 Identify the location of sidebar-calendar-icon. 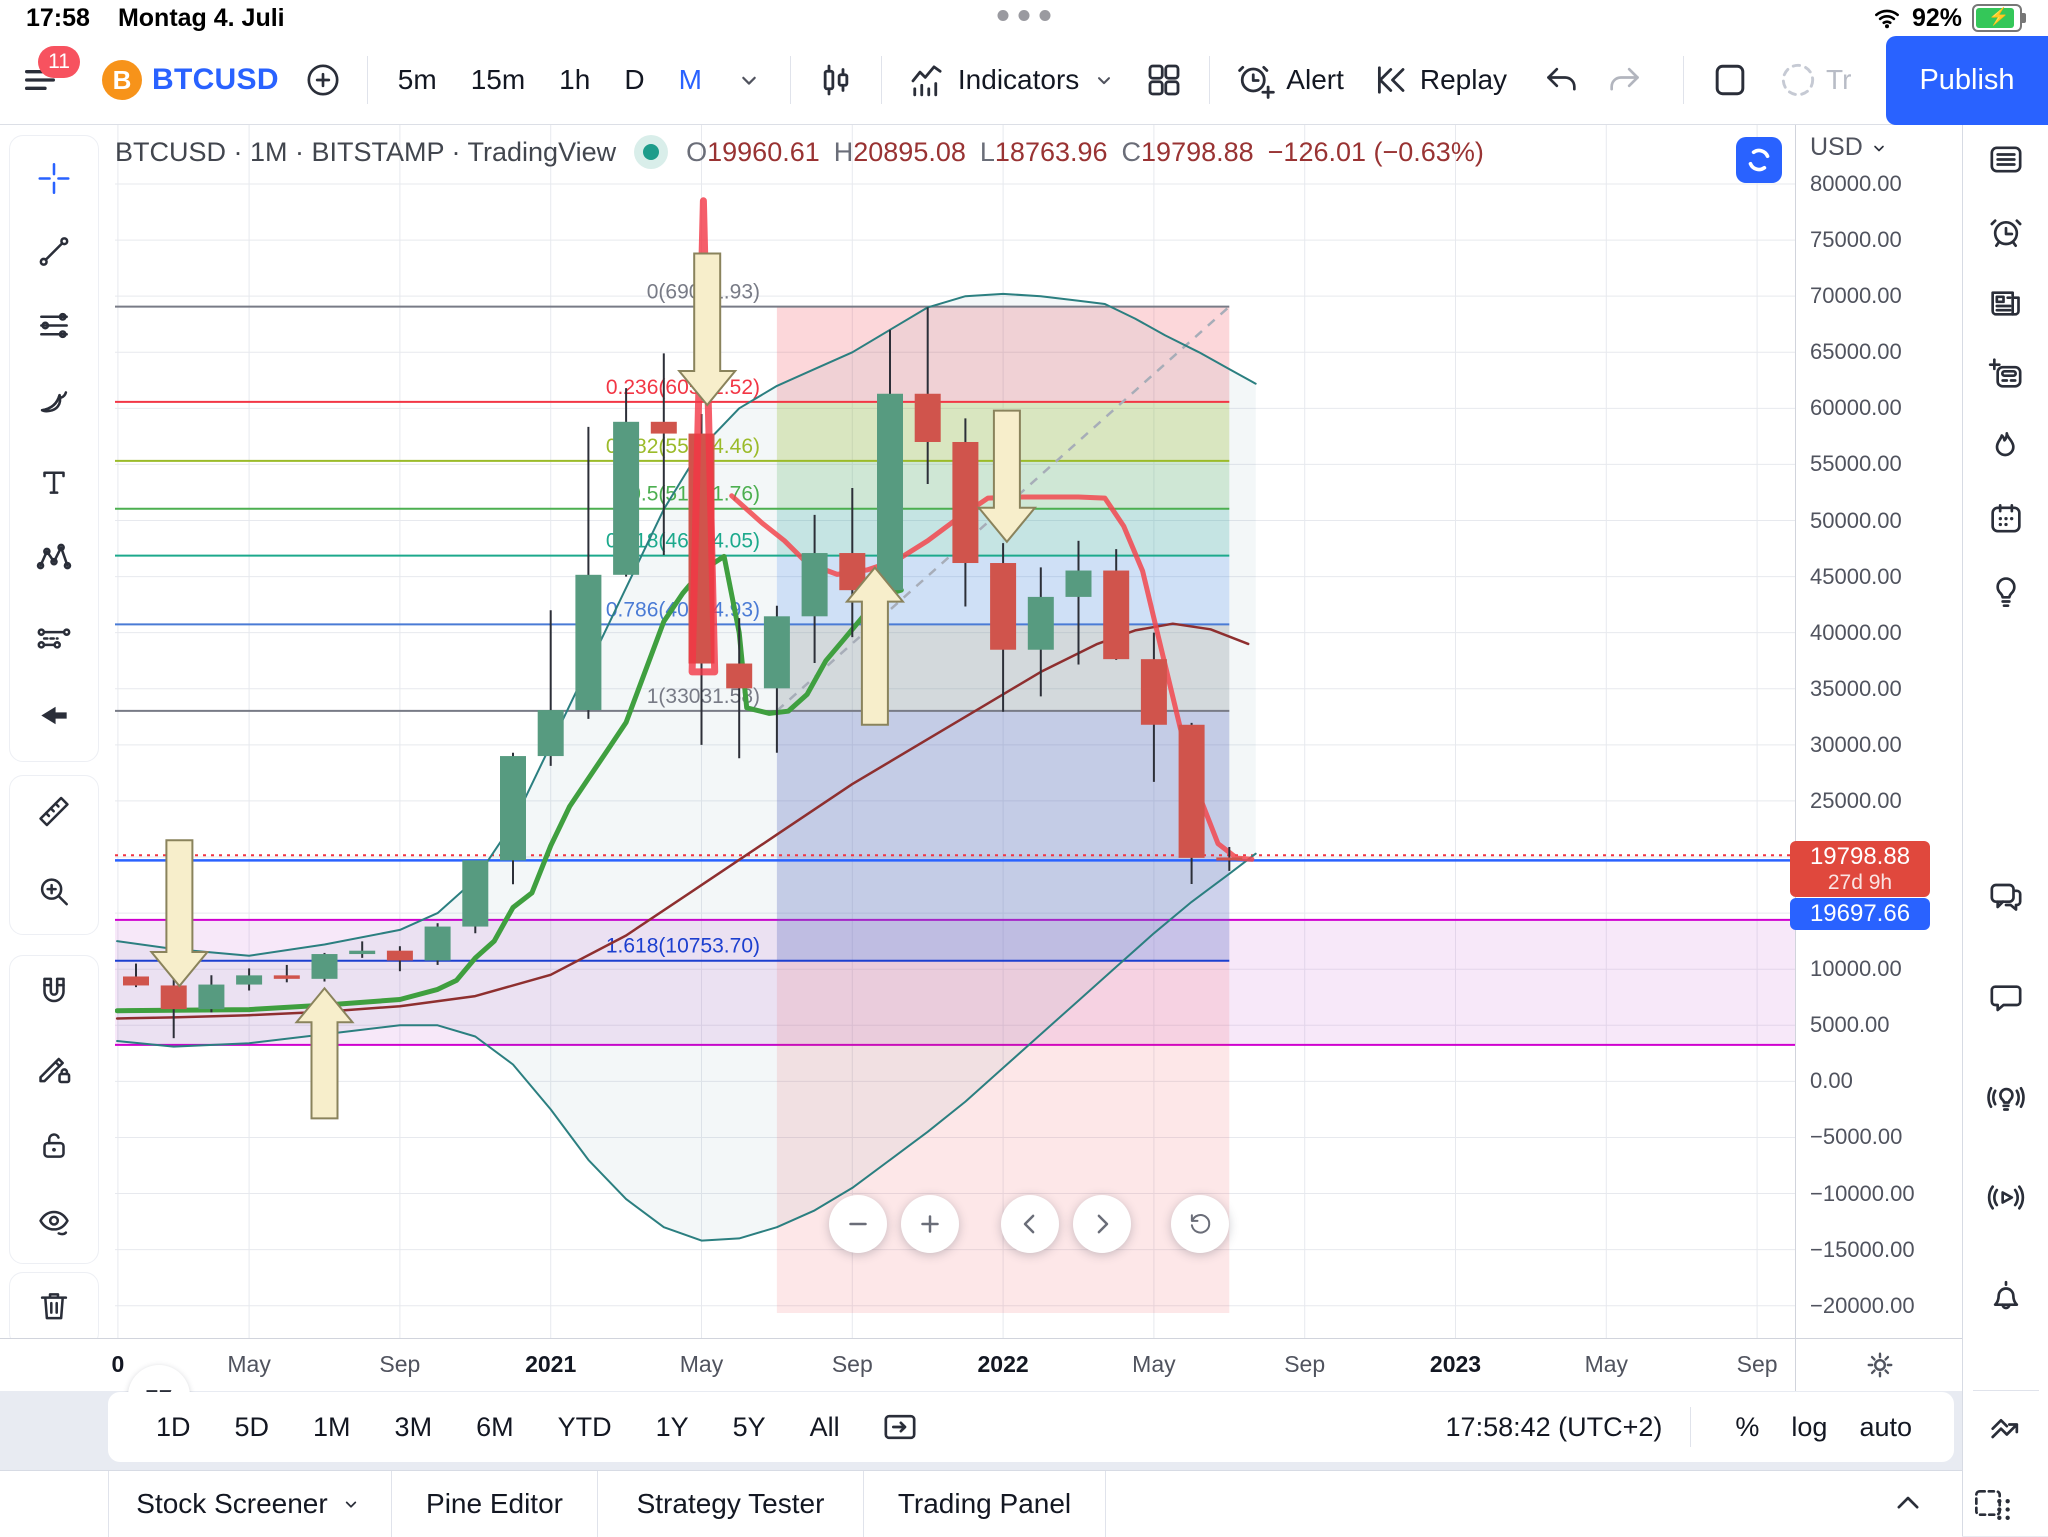
(2006, 522).